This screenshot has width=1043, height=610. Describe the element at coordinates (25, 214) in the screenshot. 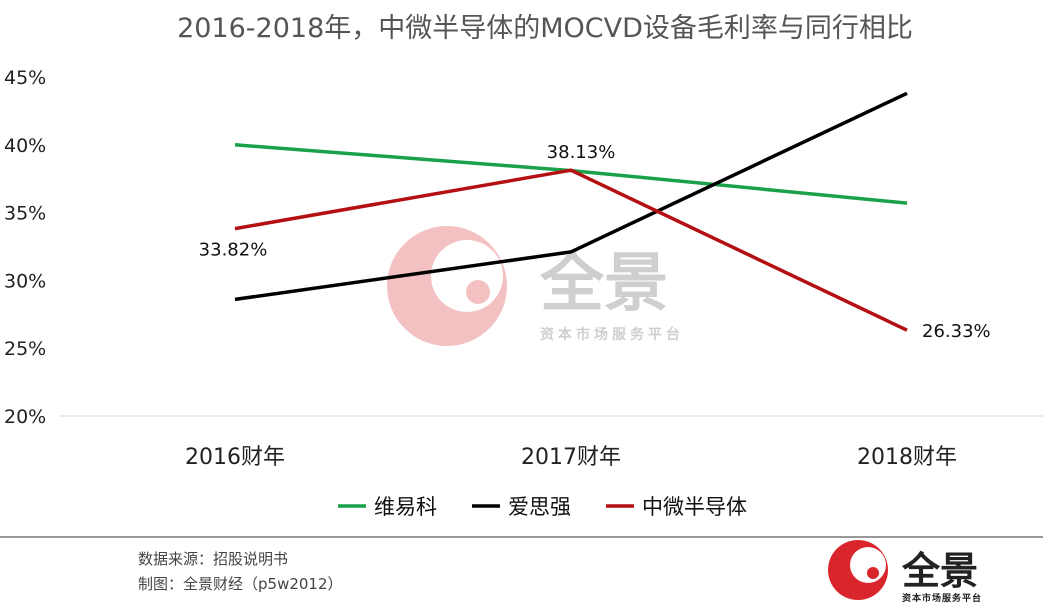

I see `y-tick-label: 35%` at that location.